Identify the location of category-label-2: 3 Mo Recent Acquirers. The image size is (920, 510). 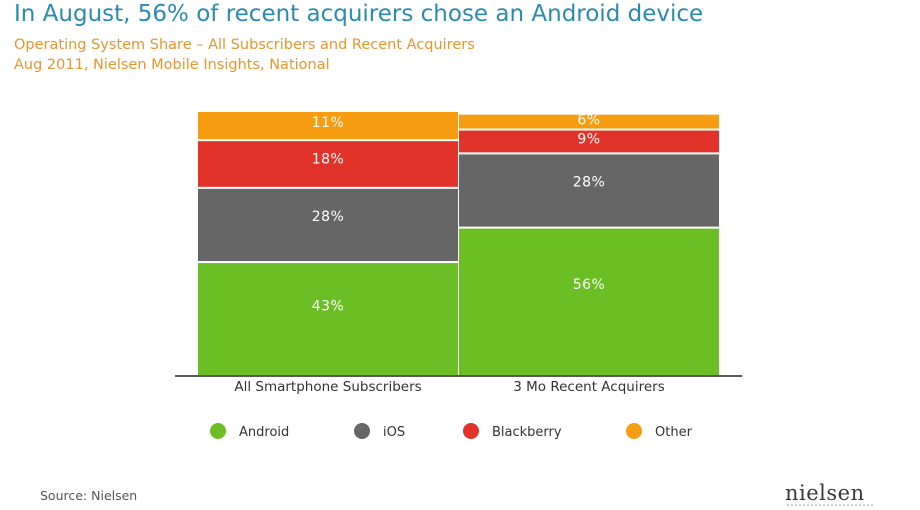
(588, 387).